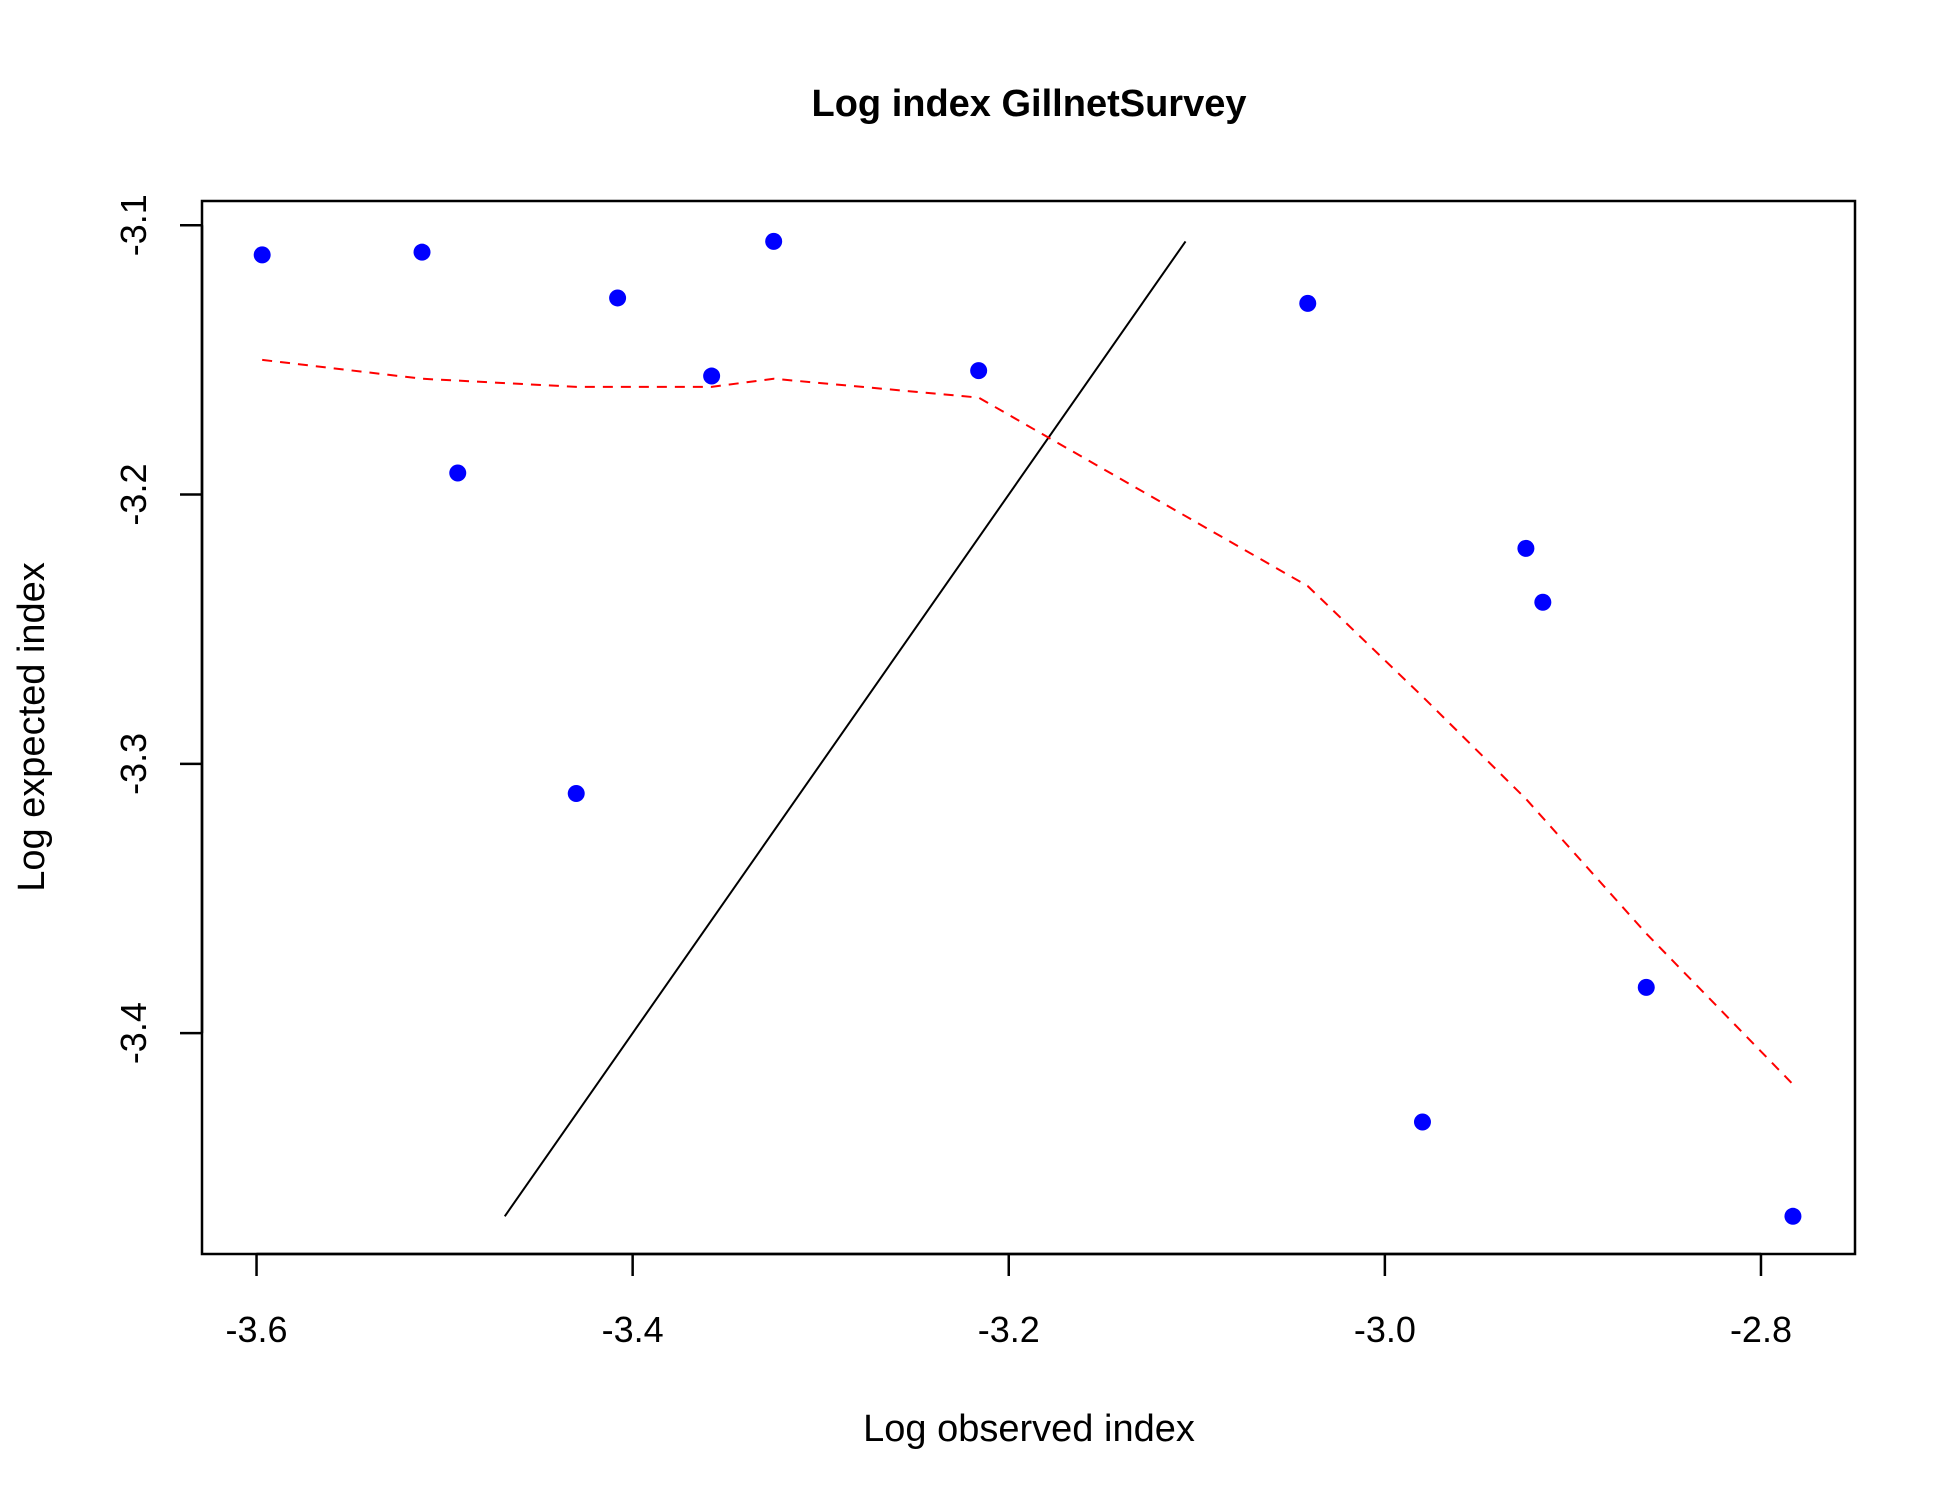 Image resolution: width=1950 pixels, height=1500 pixels. What do you see at coordinates (133, 764) in the screenshot?
I see `y-tick-label: -3.3` at bounding box center [133, 764].